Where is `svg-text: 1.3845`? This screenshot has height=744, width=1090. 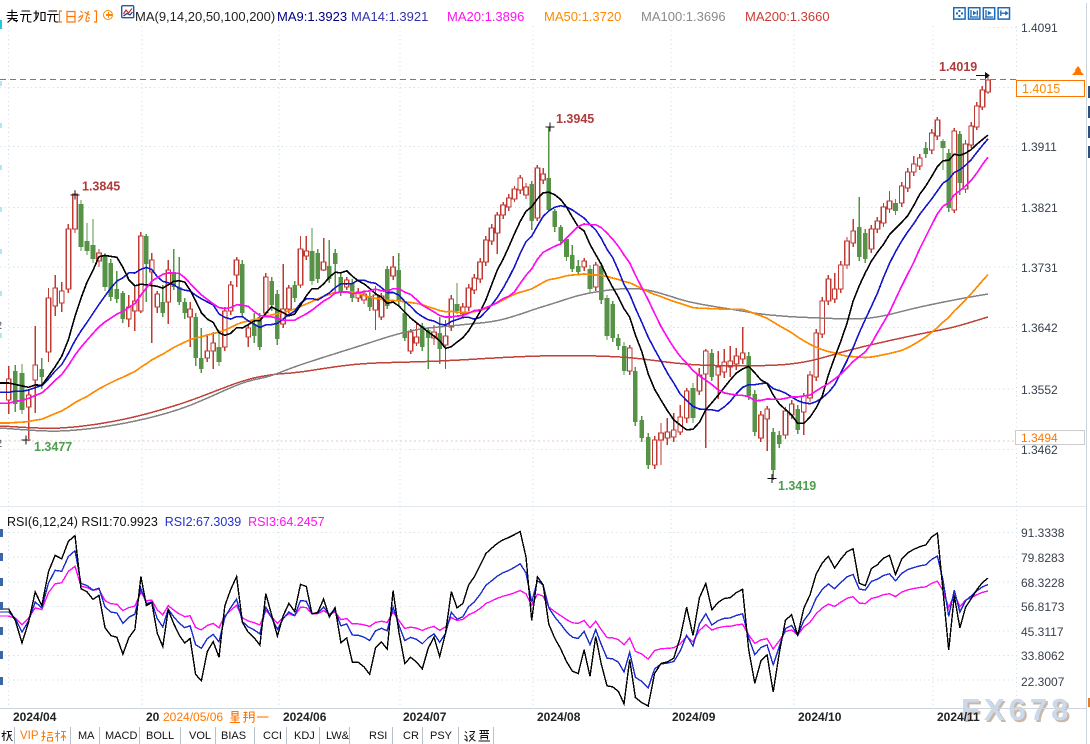 svg-text: 1.3845 is located at coordinates (101, 187).